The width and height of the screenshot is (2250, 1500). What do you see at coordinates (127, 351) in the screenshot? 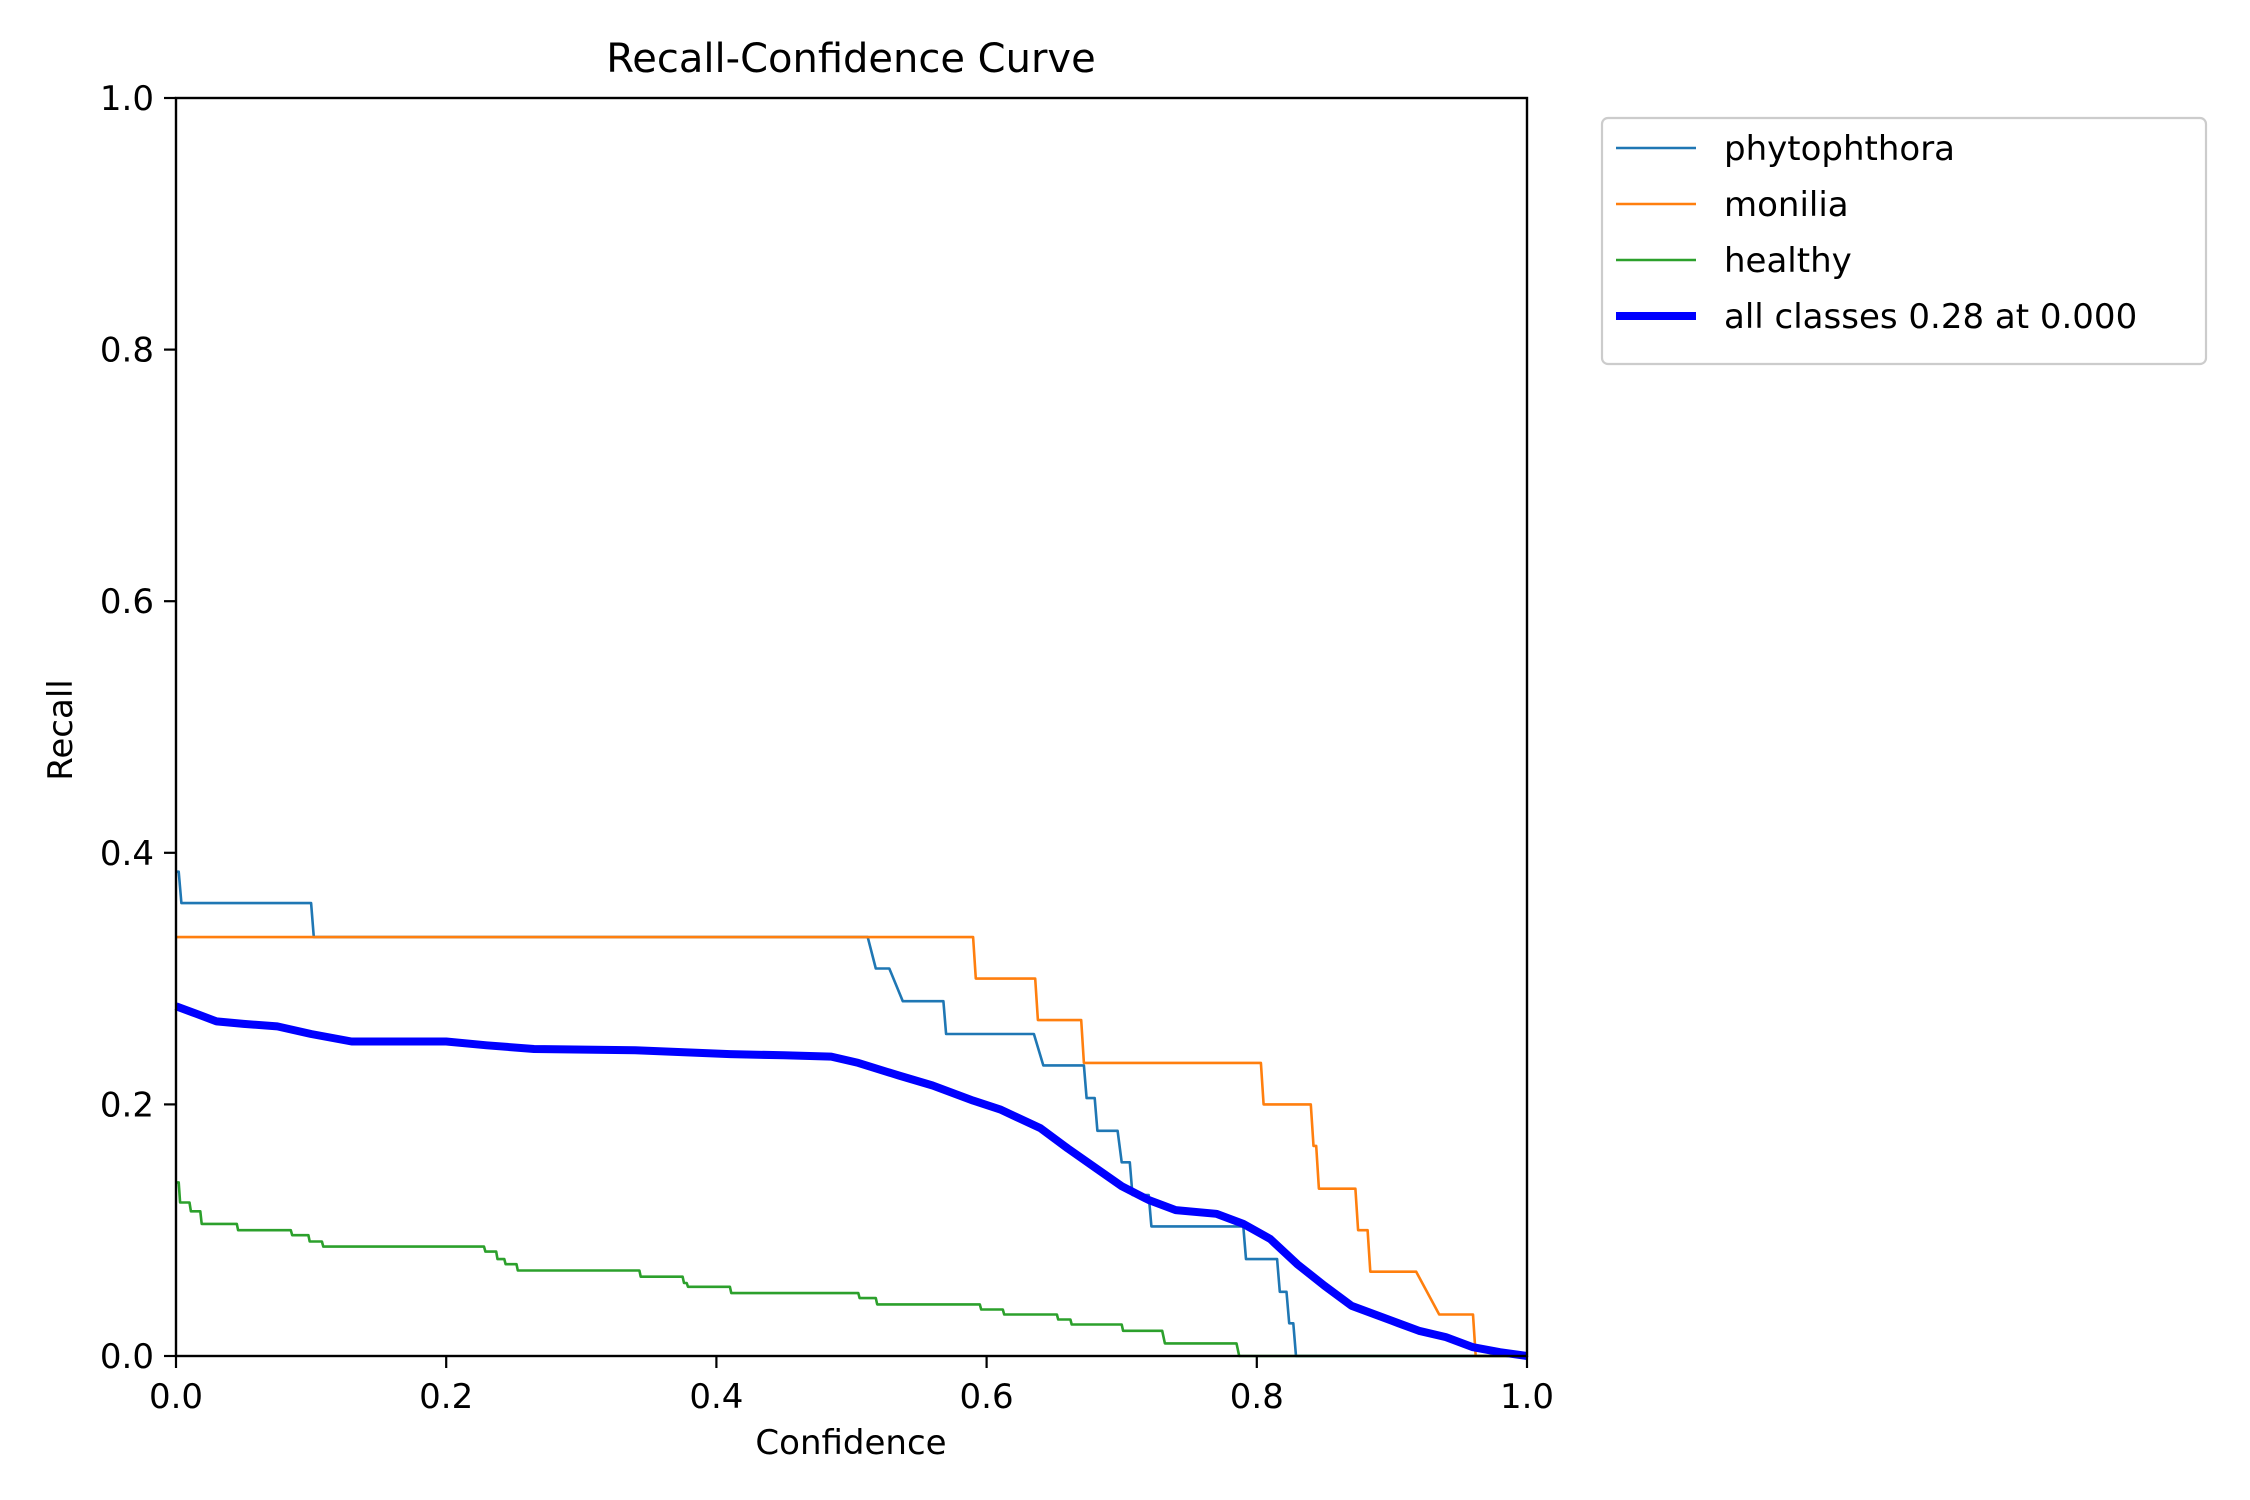
I see `y-tick-label: 0.8` at bounding box center [127, 351].